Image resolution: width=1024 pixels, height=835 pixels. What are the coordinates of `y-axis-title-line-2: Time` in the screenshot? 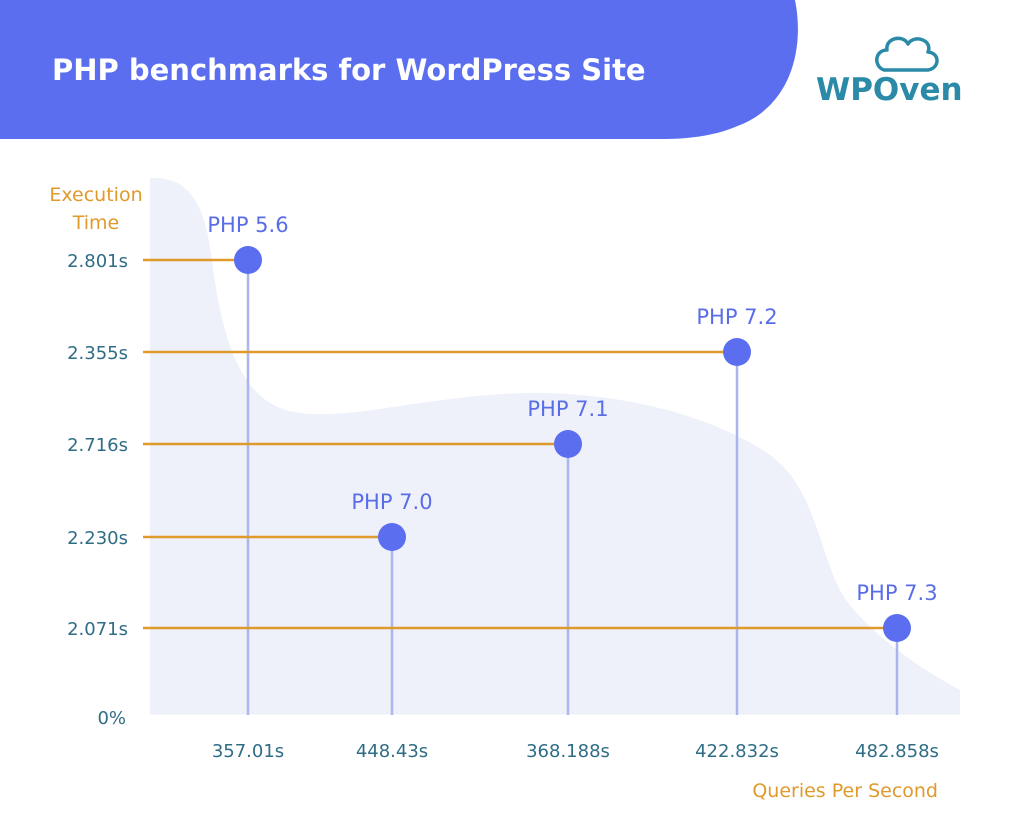 It's located at (96, 223).